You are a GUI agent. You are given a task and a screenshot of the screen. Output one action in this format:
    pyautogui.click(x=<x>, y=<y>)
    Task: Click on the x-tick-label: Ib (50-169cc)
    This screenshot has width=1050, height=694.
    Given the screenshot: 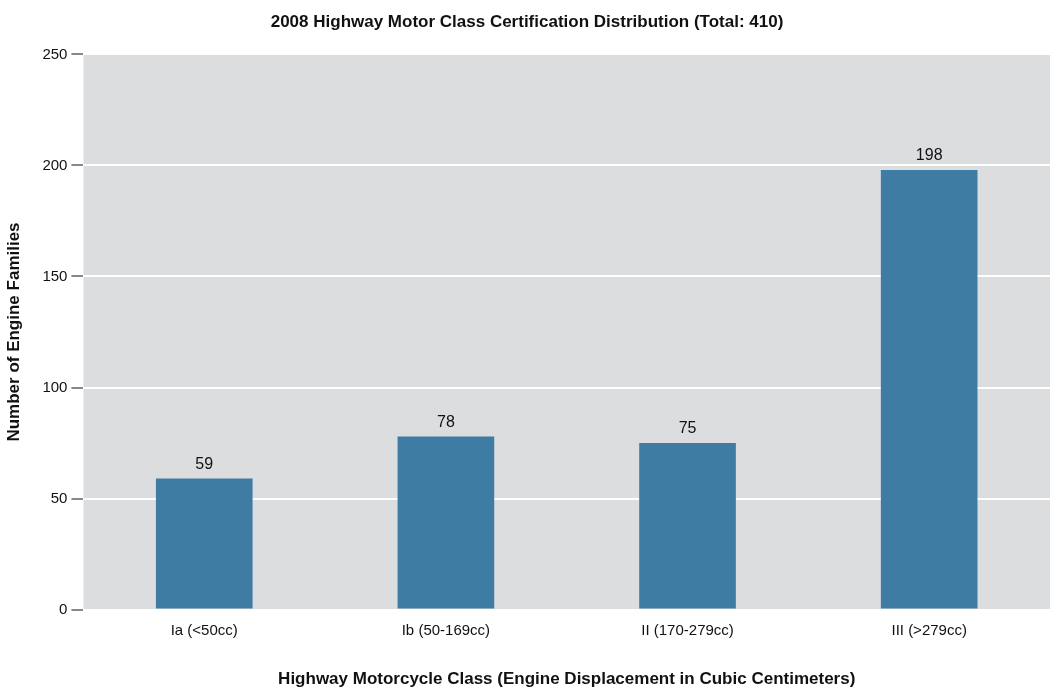 What is the action you would take?
    pyautogui.click(x=446, y=629)
    